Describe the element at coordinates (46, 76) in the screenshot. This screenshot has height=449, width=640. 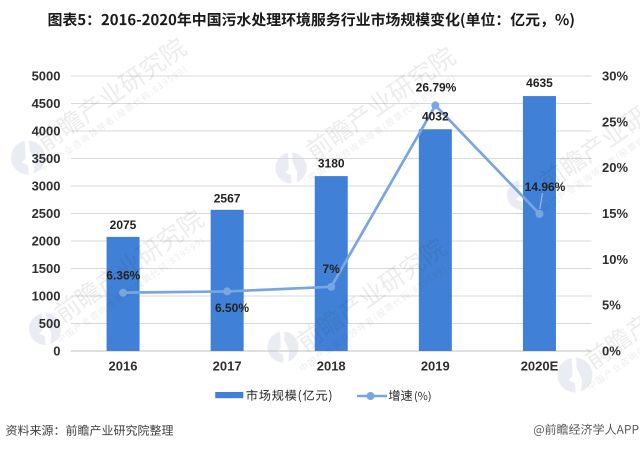
I see `svg-text: 5000` at that location.